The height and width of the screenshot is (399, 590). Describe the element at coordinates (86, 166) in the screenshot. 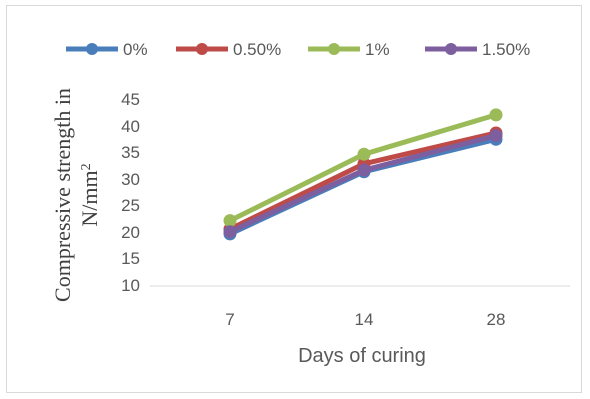

I see `y-axis-title-sup: 2` at that location.